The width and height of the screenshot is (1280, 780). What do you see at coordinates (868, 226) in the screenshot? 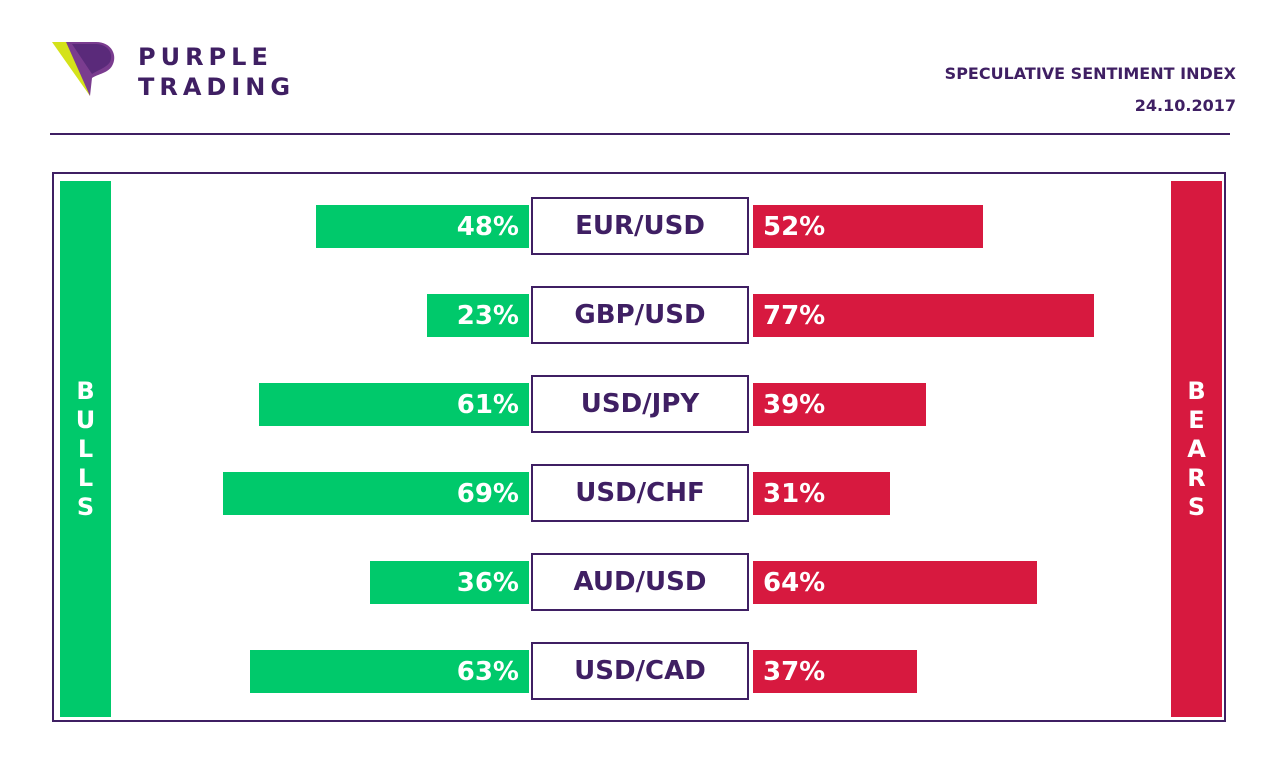
I see `bears-bar: 52%` at bounding box center [868, 226].